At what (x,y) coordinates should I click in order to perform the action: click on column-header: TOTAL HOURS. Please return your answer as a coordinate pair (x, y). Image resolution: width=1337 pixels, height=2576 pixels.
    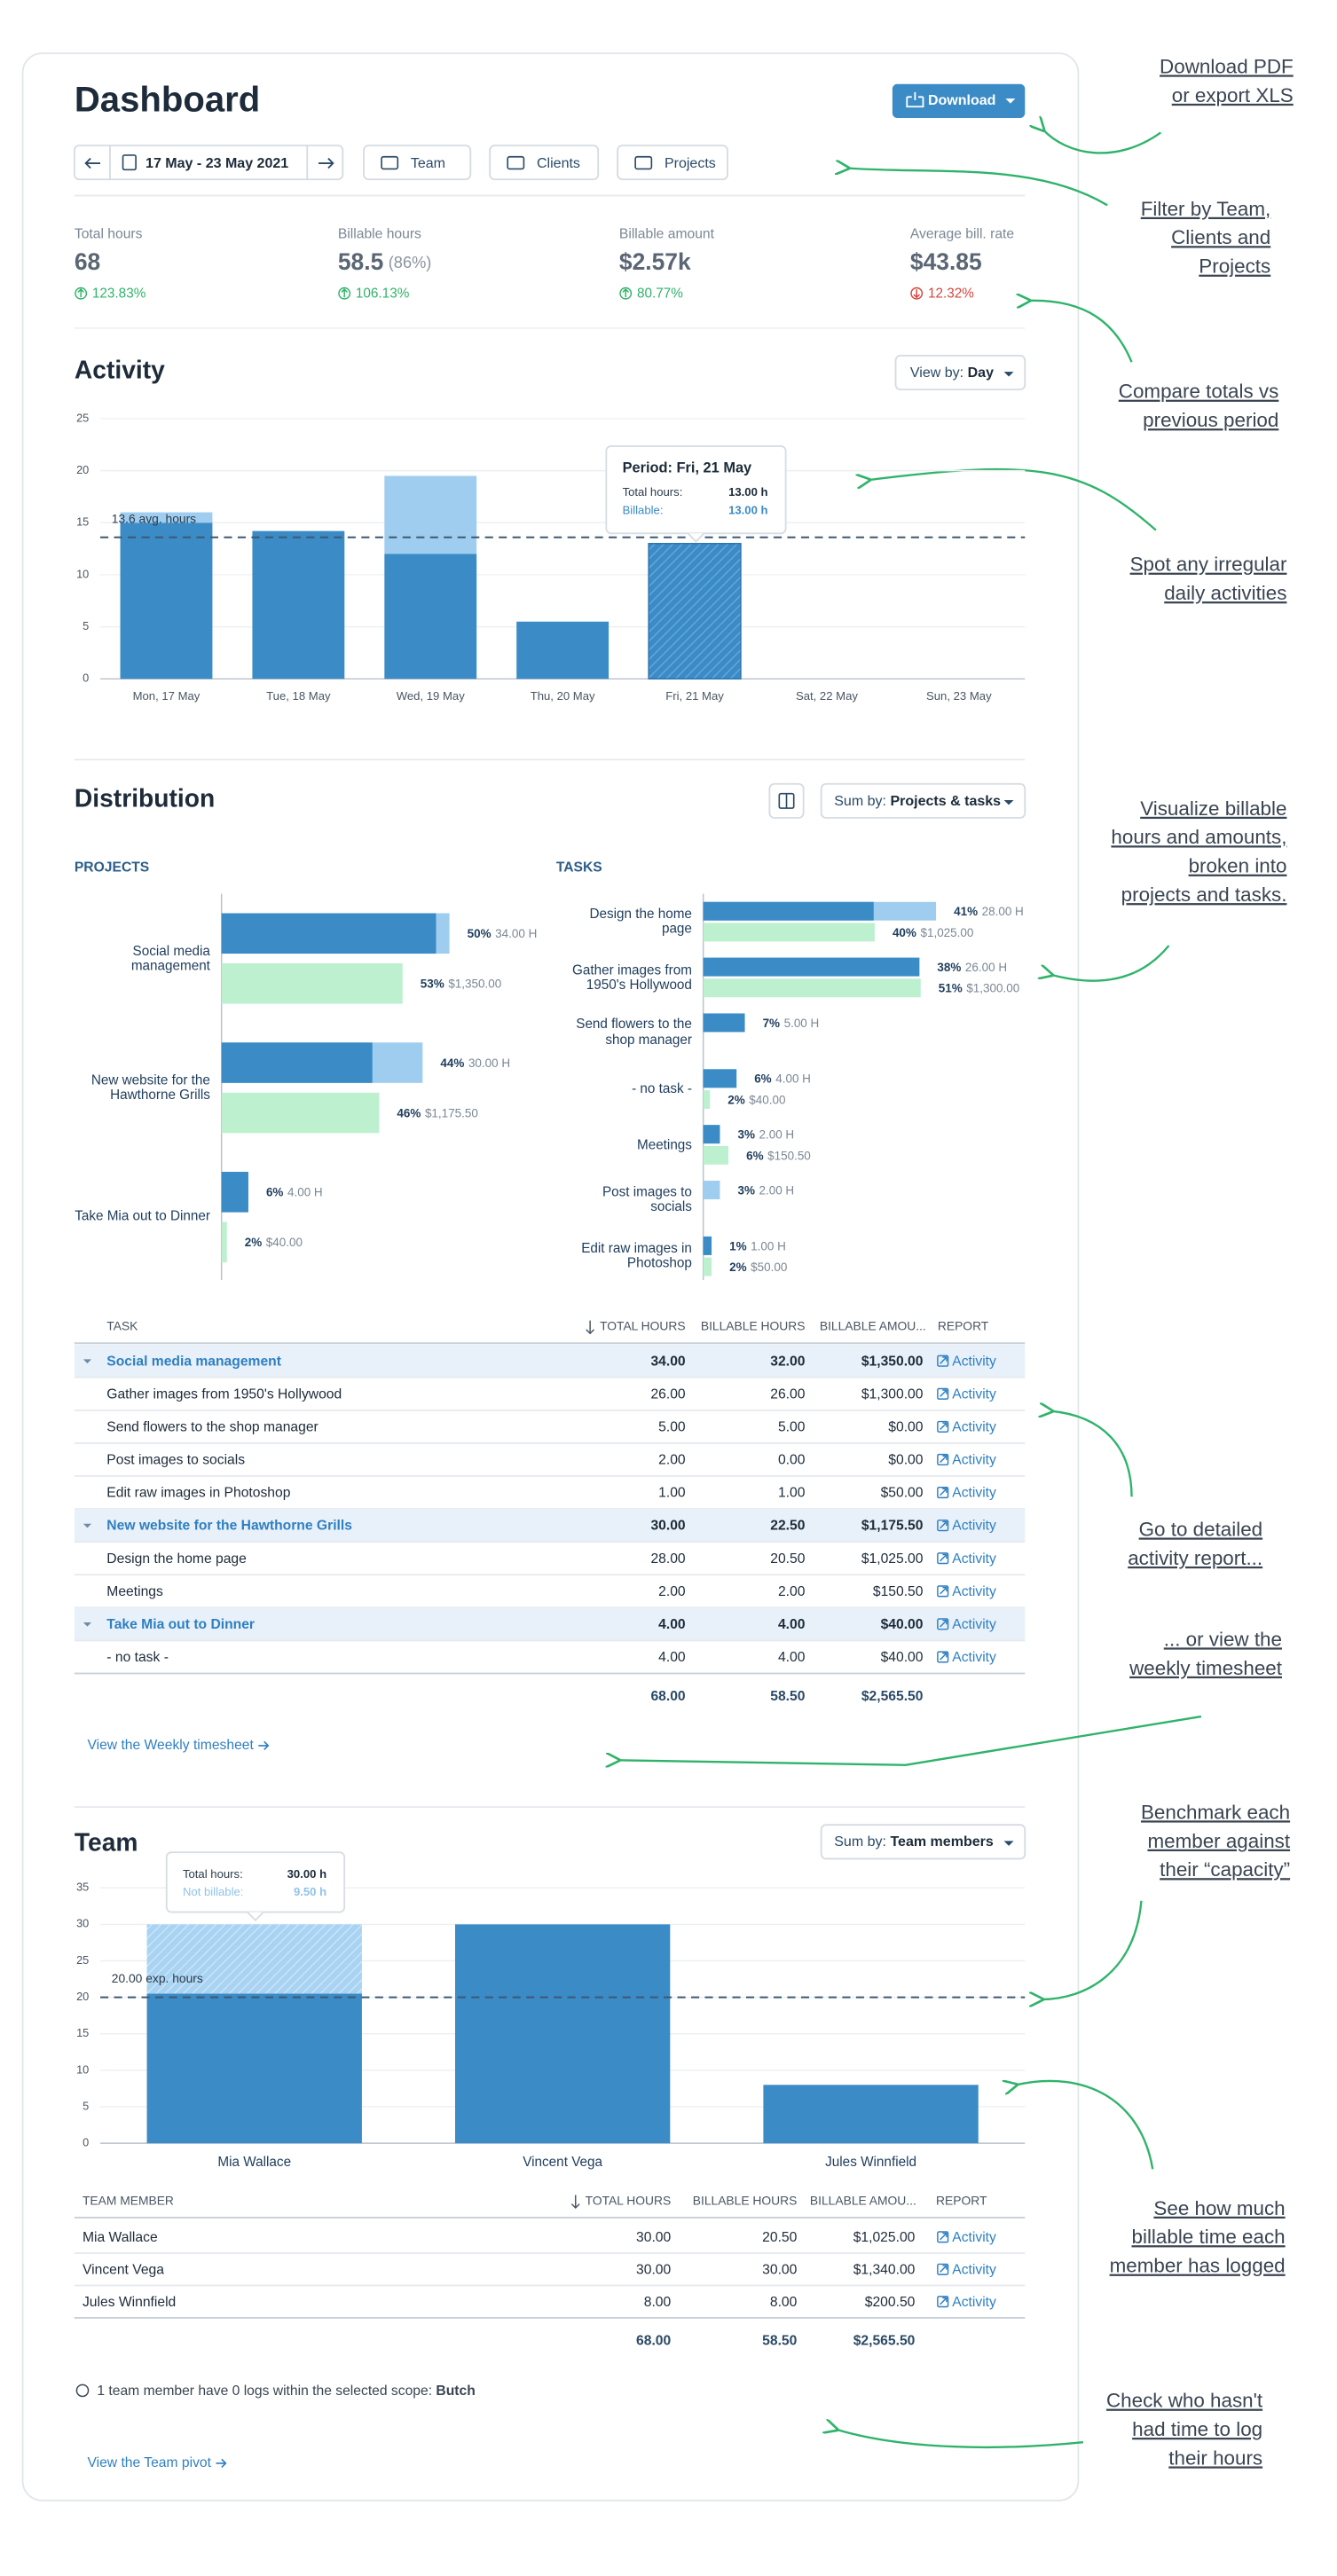
    Looking at the image, I should click on (629, 2200).